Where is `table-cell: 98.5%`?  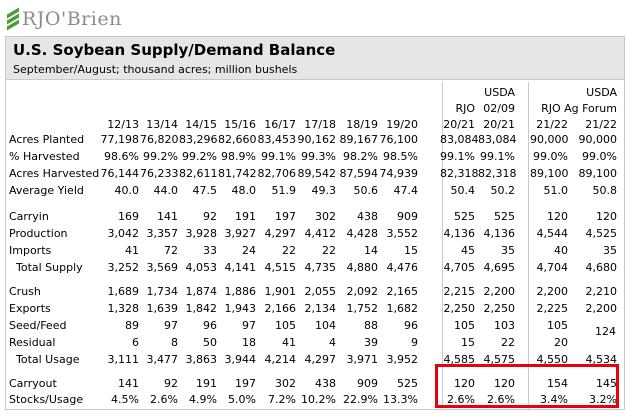 table-cell: 98.5% is located at coordinates (400, 156).